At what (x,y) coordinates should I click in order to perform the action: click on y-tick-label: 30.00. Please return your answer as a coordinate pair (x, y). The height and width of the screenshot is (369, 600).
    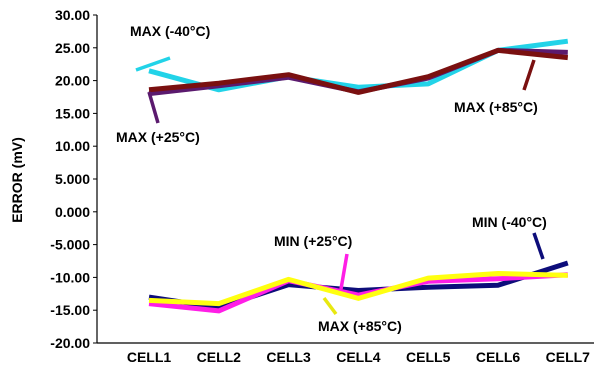
    Looking at the image, I should click on (72, 15).